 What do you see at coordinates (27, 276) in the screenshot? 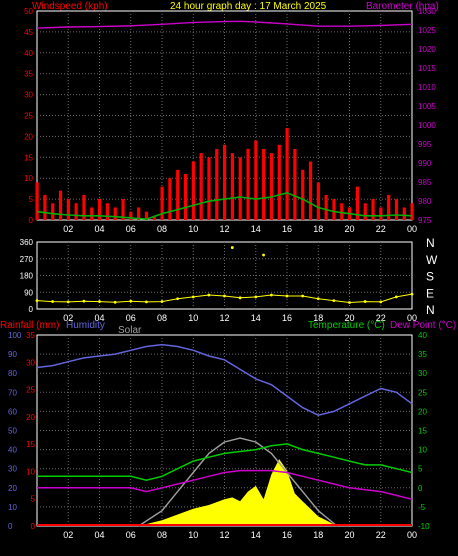
I see `direction-tick-label: 180` at bounding box center [27, 276].